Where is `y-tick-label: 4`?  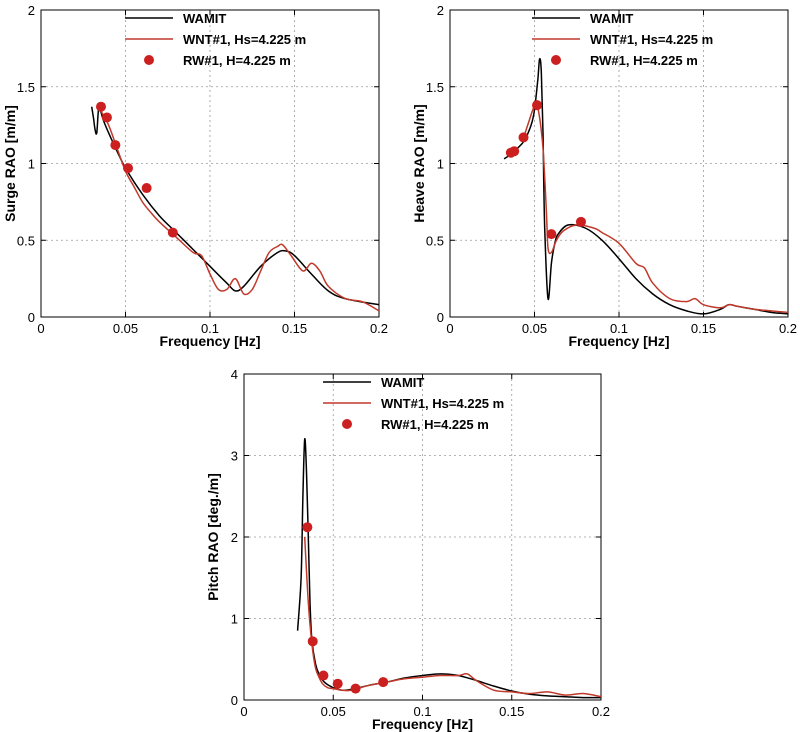 y-tick-label: 4 is located at coordinates (234, 374).